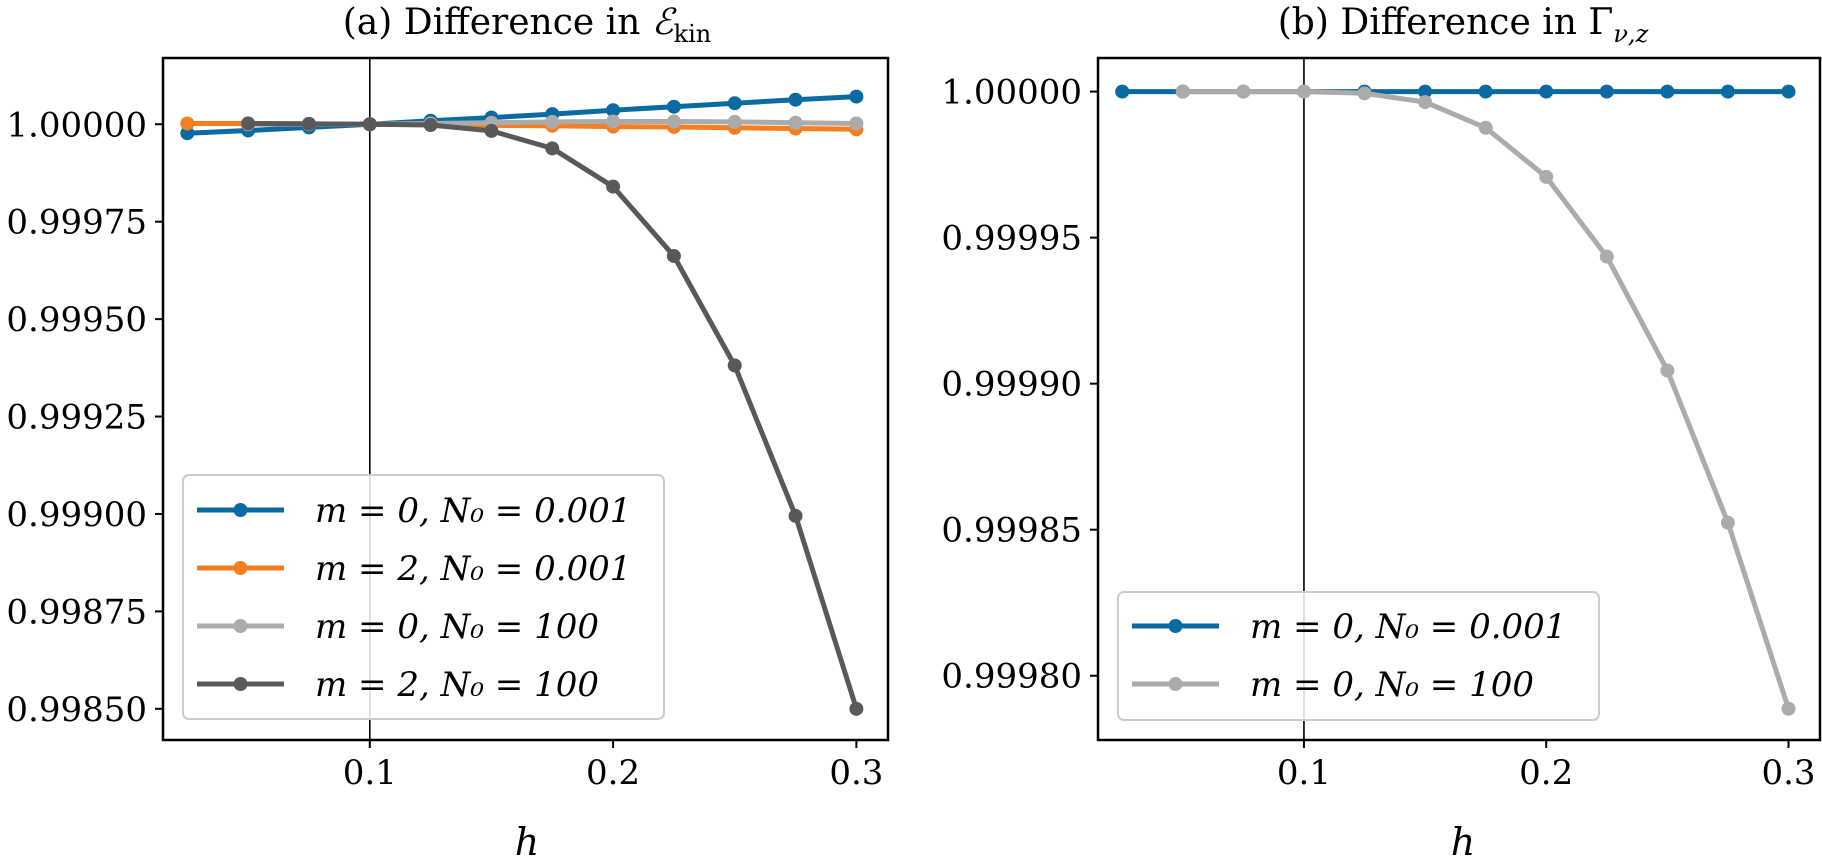 The image size is (1822, 857). I want to click on panel-a-series-1-point, so click(187, 123).